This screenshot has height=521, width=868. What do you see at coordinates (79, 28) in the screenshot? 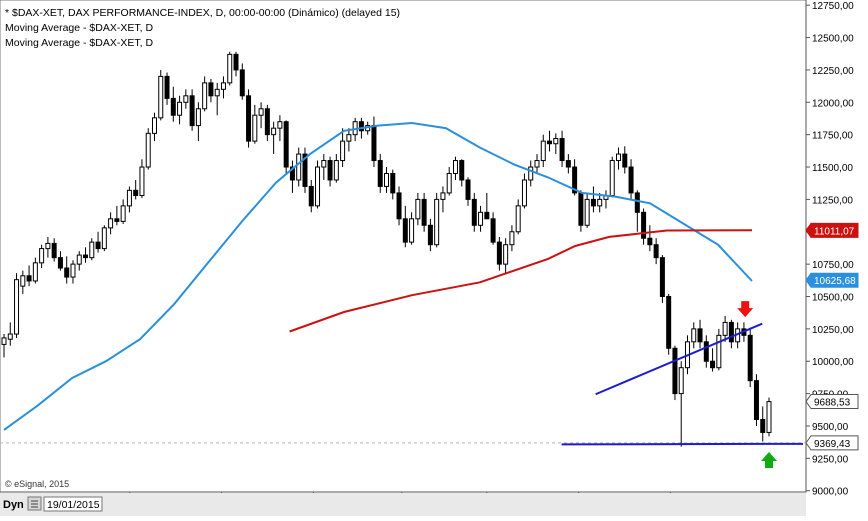
I see `ma-legend-1: Moving Average - $DAX-XET, D` at bounding box center [79, 28].